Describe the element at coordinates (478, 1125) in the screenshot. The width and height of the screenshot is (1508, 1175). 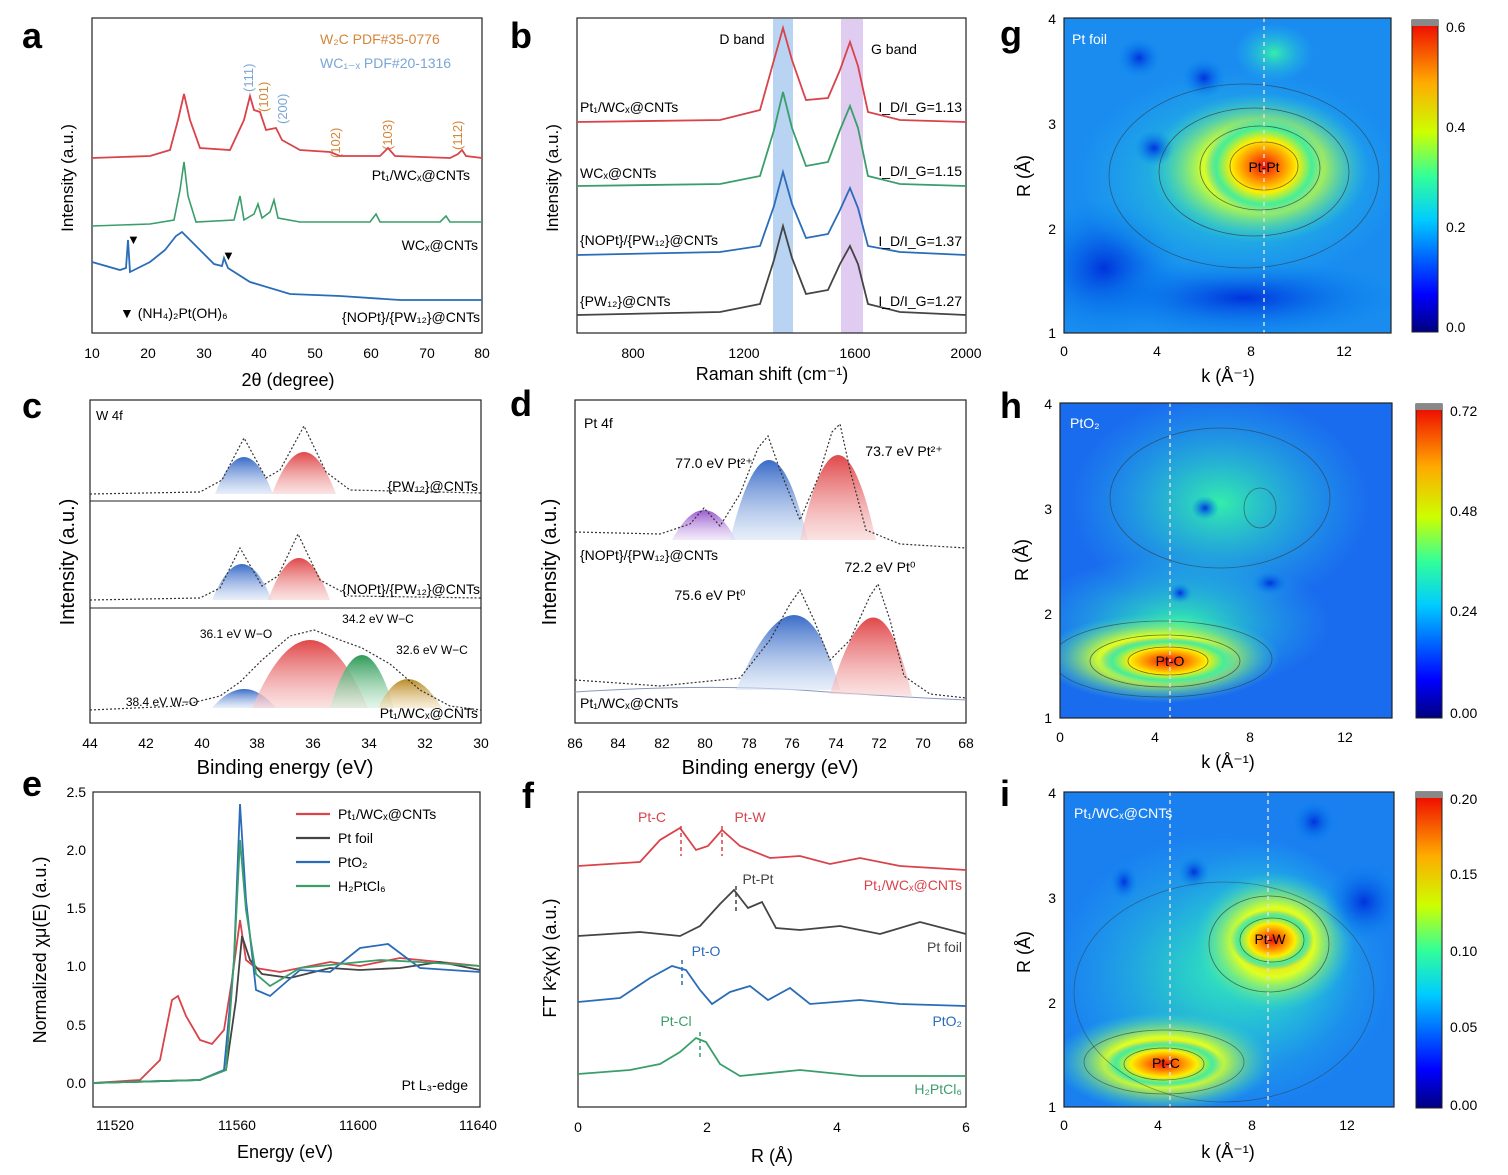
I see `tick-label: 11640` at that location.